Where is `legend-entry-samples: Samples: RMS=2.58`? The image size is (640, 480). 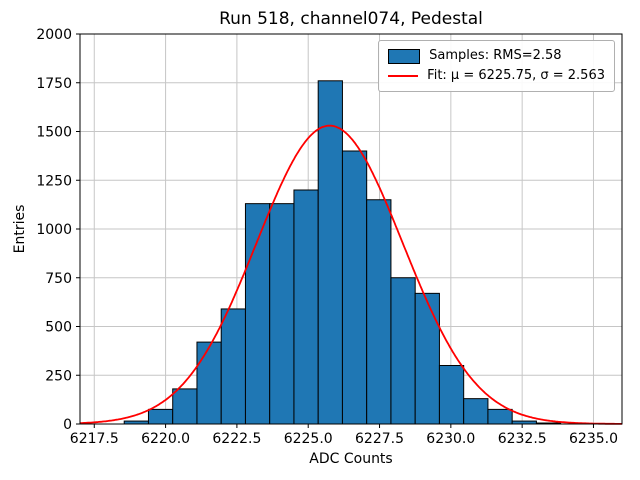 legend-entry-samples: Samples: RMS=2.58 is located at coordinates (496, 56).